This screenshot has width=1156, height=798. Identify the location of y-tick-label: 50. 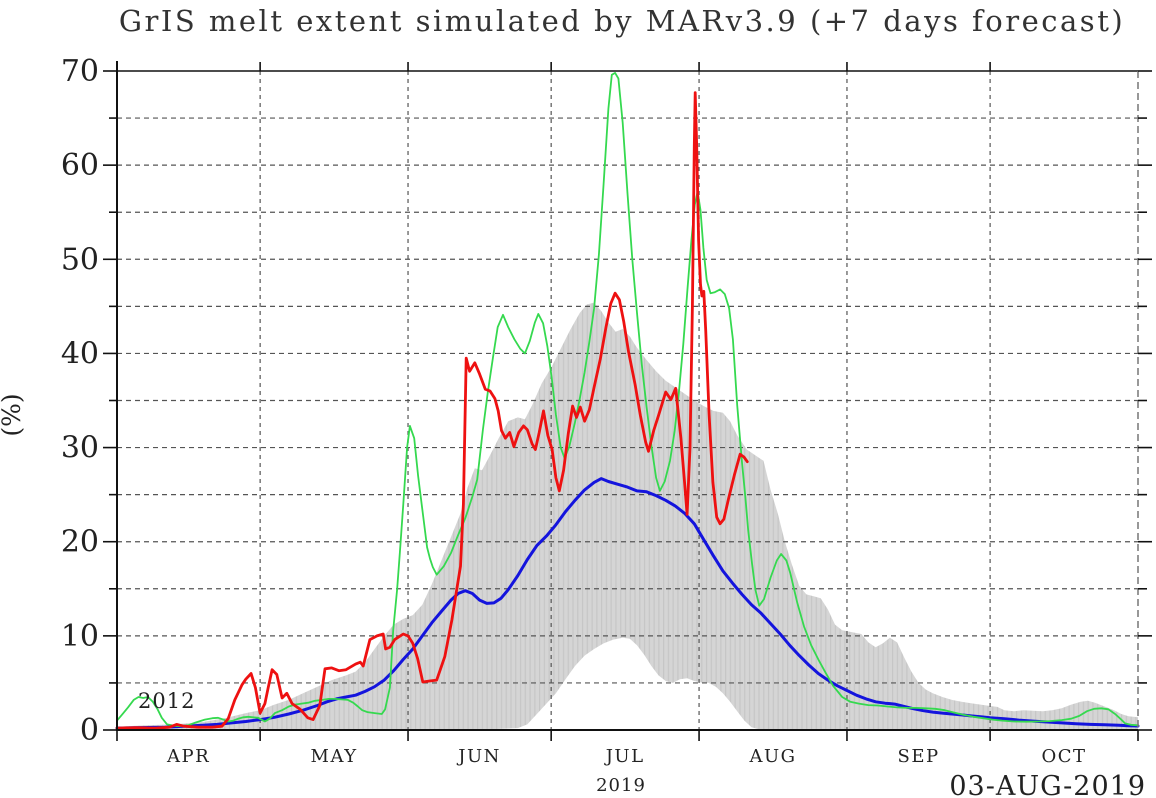
(80, 259).